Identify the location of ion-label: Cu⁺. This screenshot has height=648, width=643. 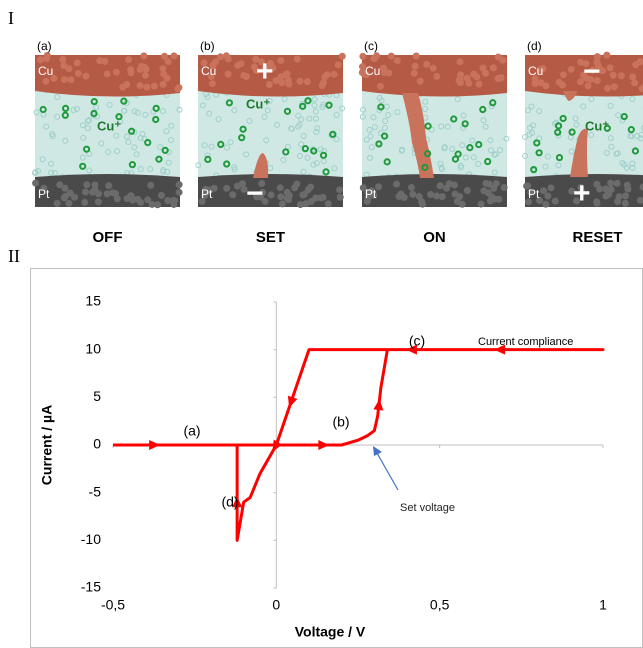
(258, 103).